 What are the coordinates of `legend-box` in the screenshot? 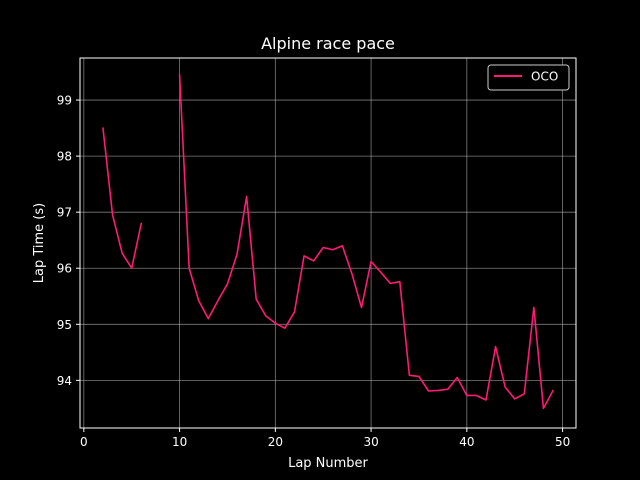 It's located at (528, 77).